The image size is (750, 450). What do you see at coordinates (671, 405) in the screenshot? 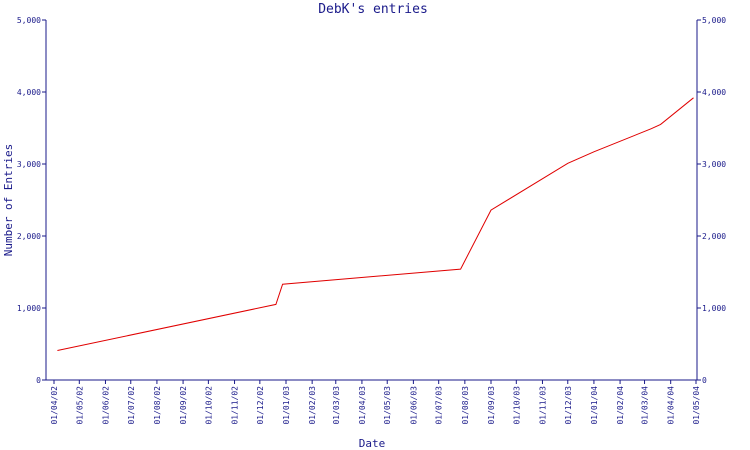
I see `x-tick-label: 01/04/04` at bounding box center [671, 405].